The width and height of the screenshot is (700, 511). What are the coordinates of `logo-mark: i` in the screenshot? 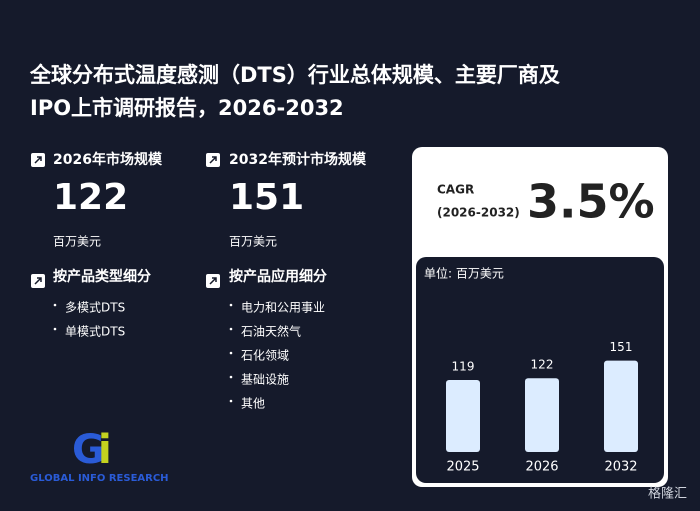 It's located at (105, 450).